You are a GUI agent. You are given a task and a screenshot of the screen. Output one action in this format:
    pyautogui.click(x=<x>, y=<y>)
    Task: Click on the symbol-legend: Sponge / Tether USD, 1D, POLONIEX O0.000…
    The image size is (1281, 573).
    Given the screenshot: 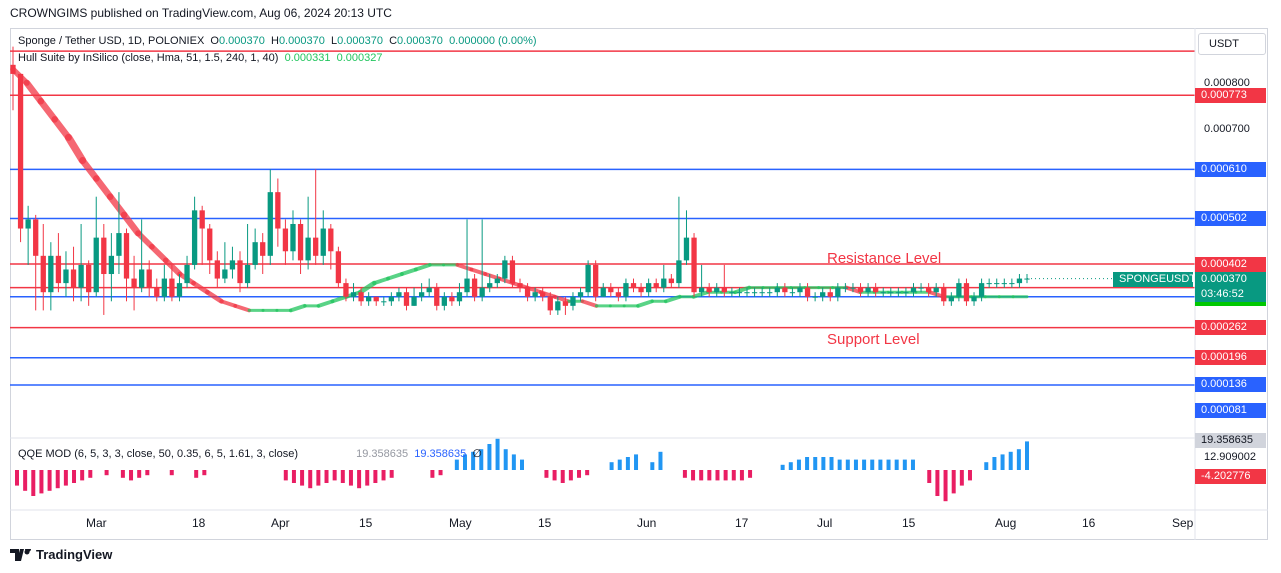 What is the action you would take?
    pyautogui.click(x=277, y=41)
    